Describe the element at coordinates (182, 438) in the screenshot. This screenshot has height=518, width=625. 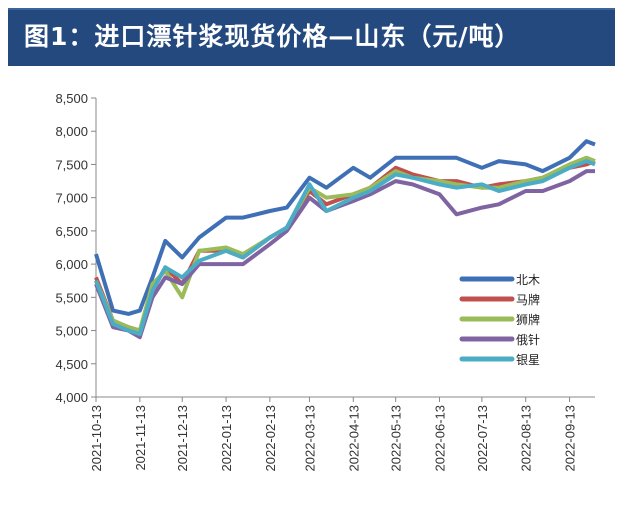
I see `x-tick-label: 2021-12-13` at that location.